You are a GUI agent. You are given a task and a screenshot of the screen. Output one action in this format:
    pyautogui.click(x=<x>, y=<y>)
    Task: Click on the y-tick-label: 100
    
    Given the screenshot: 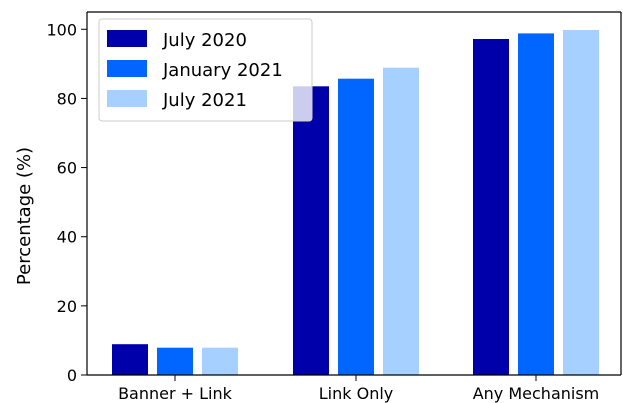 What is the action you would take?
    pyautogui.click(x=61, y=29)
    